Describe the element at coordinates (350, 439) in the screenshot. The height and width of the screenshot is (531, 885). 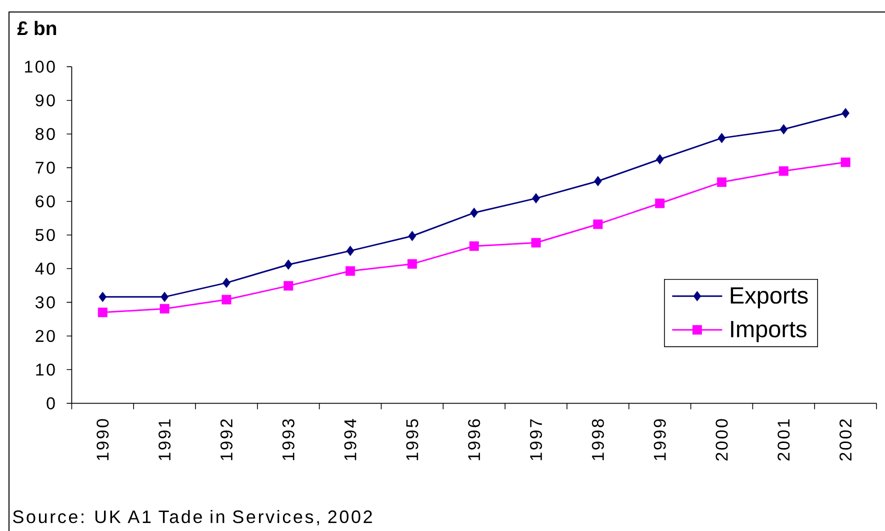
I see `x-tick-label: 1994` at that location.